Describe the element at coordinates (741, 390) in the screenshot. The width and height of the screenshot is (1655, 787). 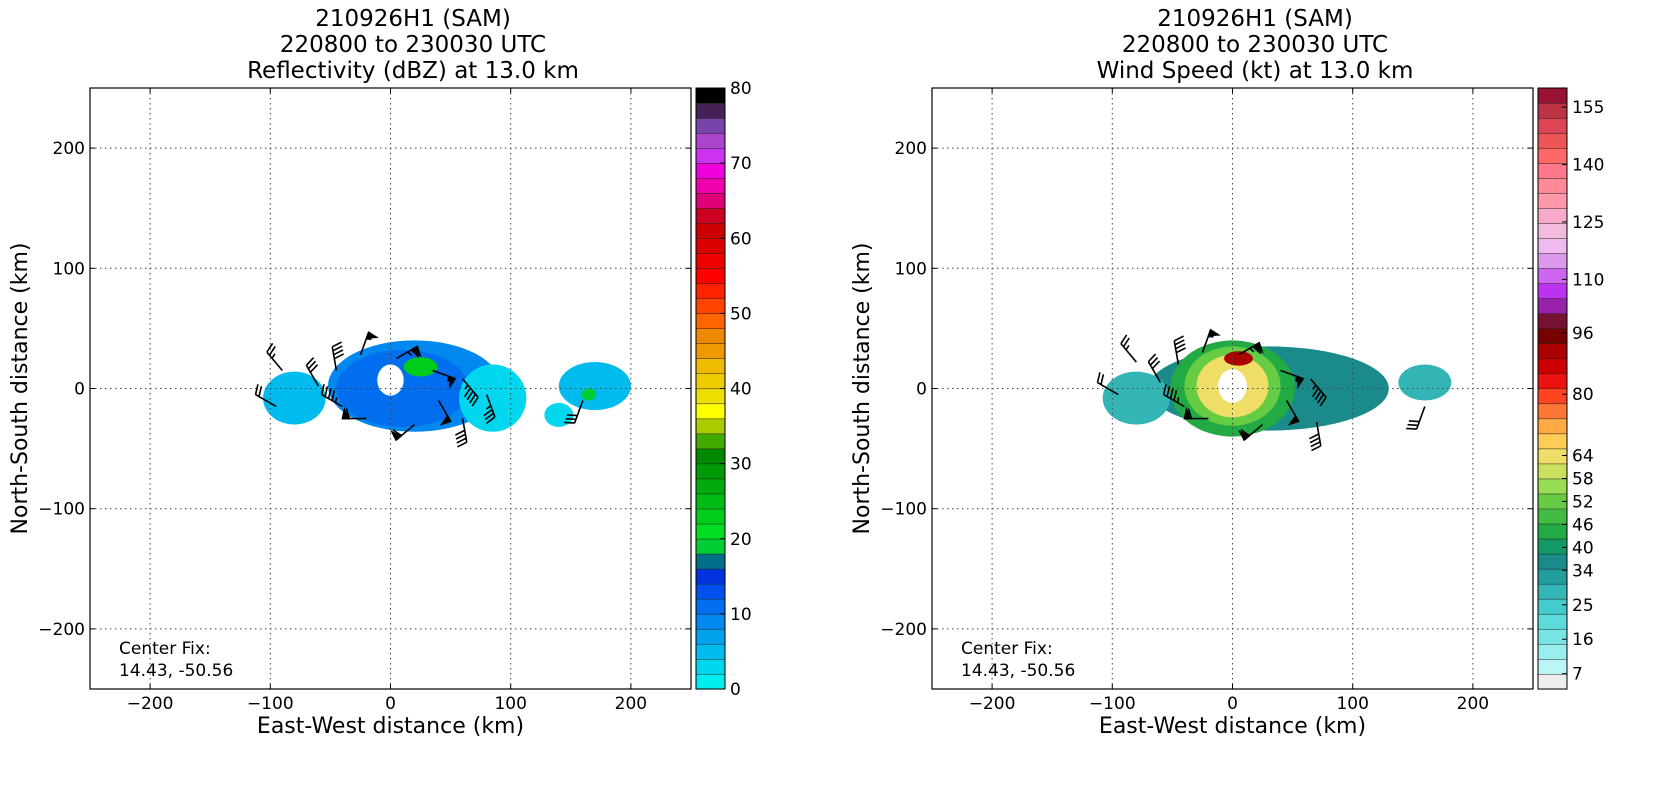
I see `colorbar-tick-label: 40` at that location.